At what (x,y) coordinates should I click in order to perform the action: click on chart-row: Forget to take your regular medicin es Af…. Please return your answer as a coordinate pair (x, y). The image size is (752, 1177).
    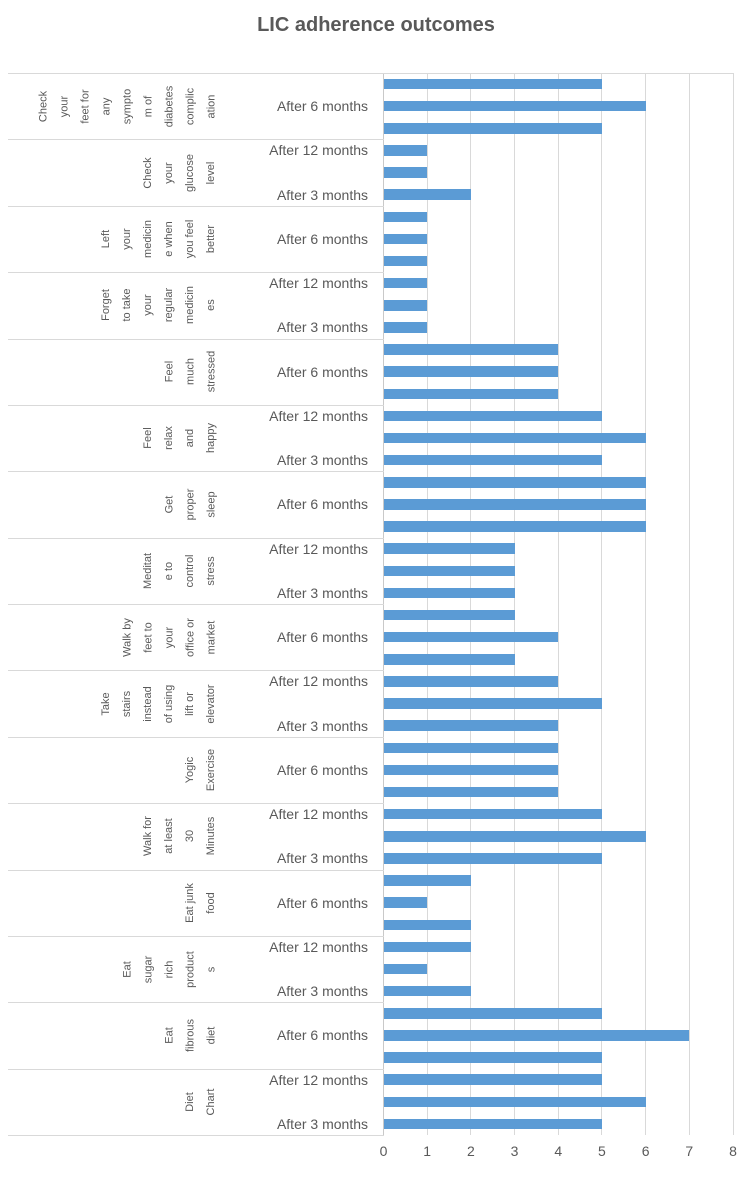
    Looking at the image, I should click on (376, 305).